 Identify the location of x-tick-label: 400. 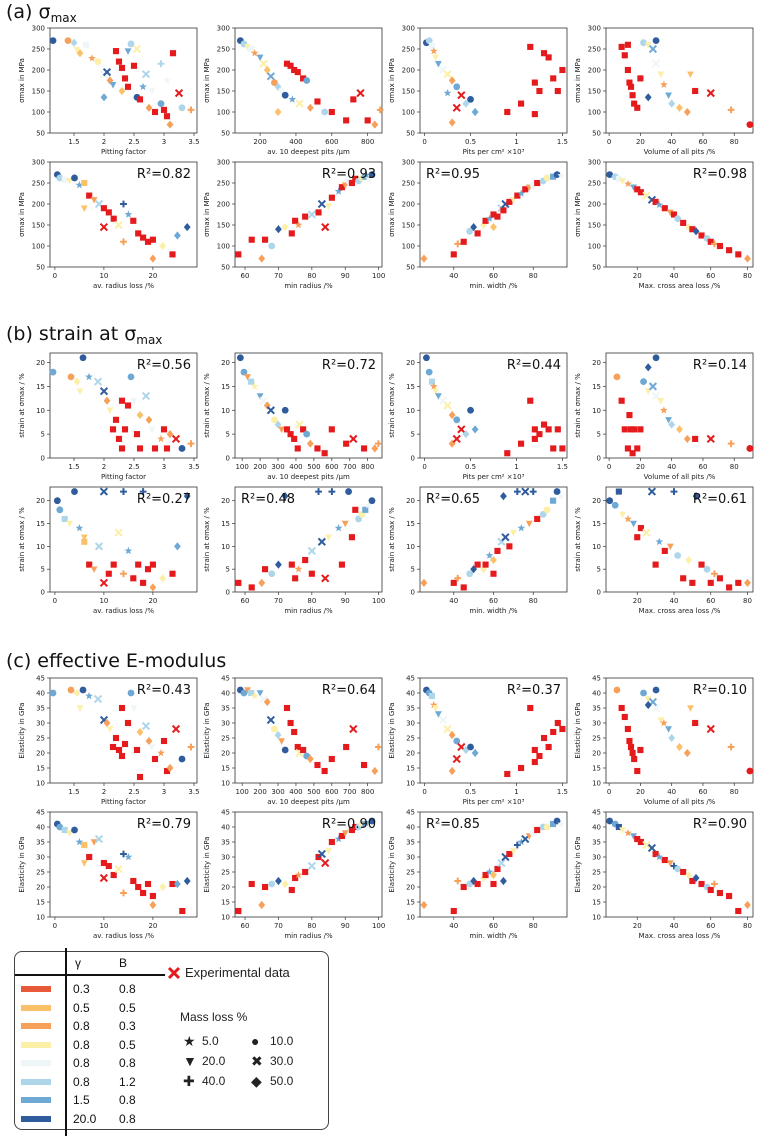
(295, 792).